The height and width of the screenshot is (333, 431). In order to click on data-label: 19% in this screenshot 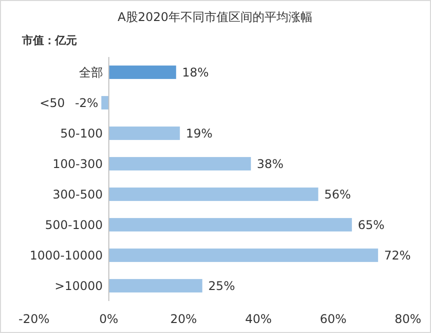, I will do `click(199, 133)`.